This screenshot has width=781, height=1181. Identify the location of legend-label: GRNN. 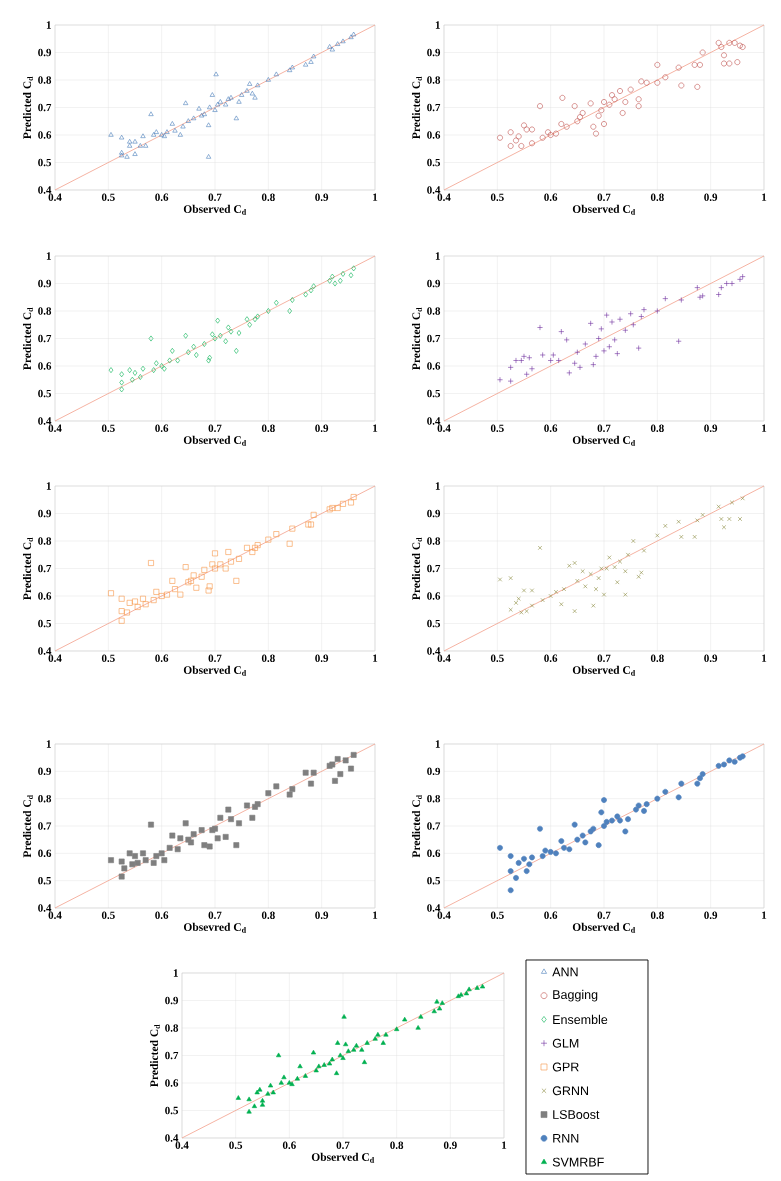
(570, 1091).